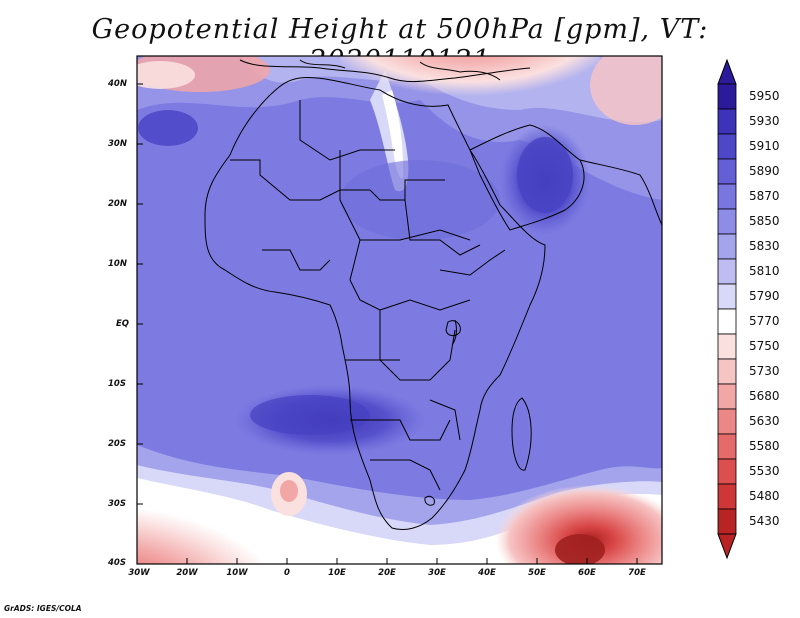 Image resolution: width=800 pixels, height=618 pixels. What do you see at coordinates (187, 573) in the screenshot?
I see `lon-label: 20W` at bounding box center [187, 573].